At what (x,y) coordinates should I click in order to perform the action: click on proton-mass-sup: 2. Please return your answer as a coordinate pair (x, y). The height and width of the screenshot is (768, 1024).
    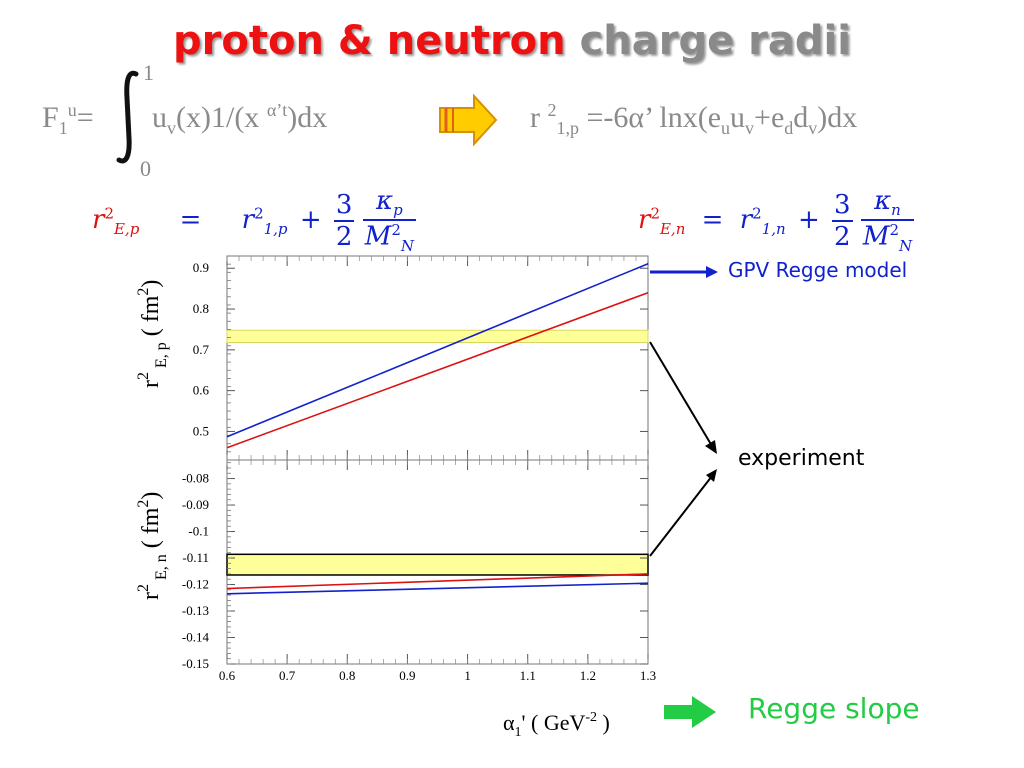
    Looking at the image, I should click on (396, 230).